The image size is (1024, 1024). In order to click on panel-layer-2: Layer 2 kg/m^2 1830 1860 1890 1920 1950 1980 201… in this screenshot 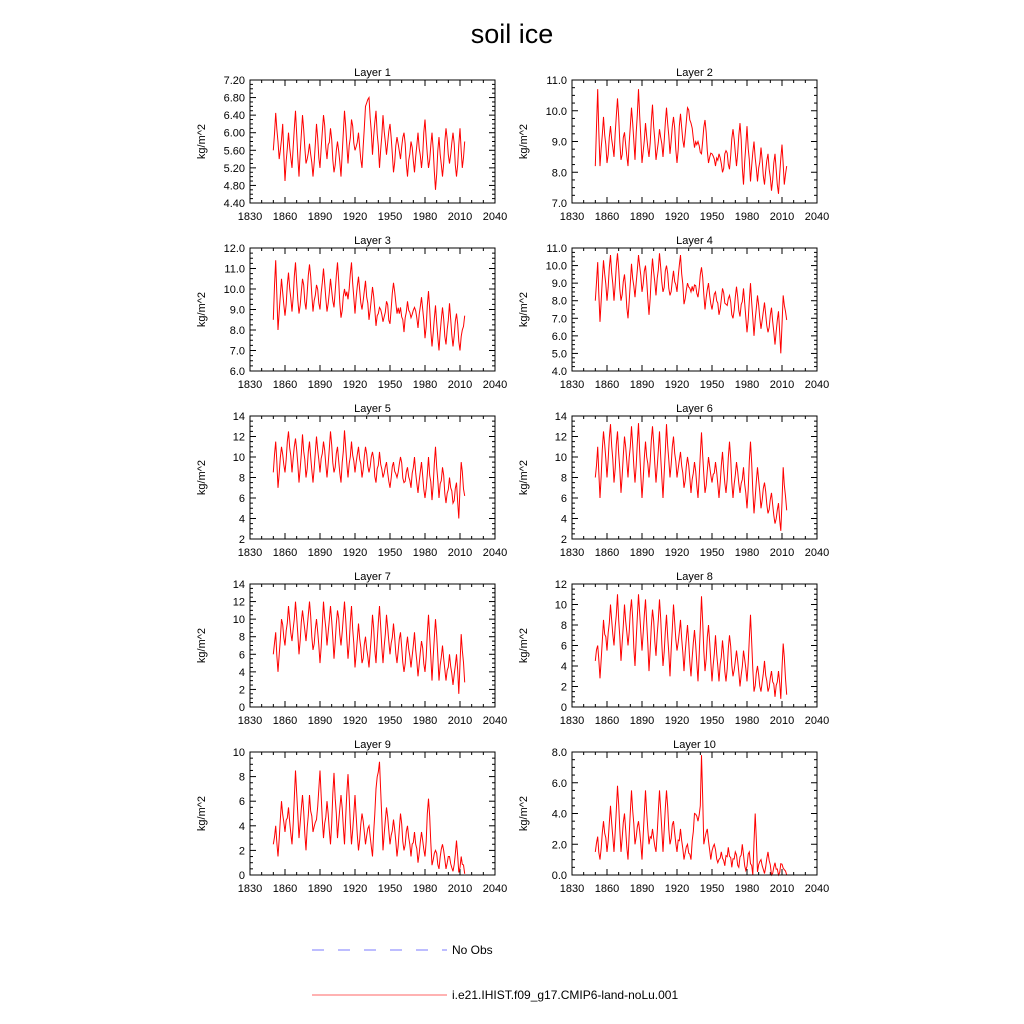, I will do `click(673, 145)`.